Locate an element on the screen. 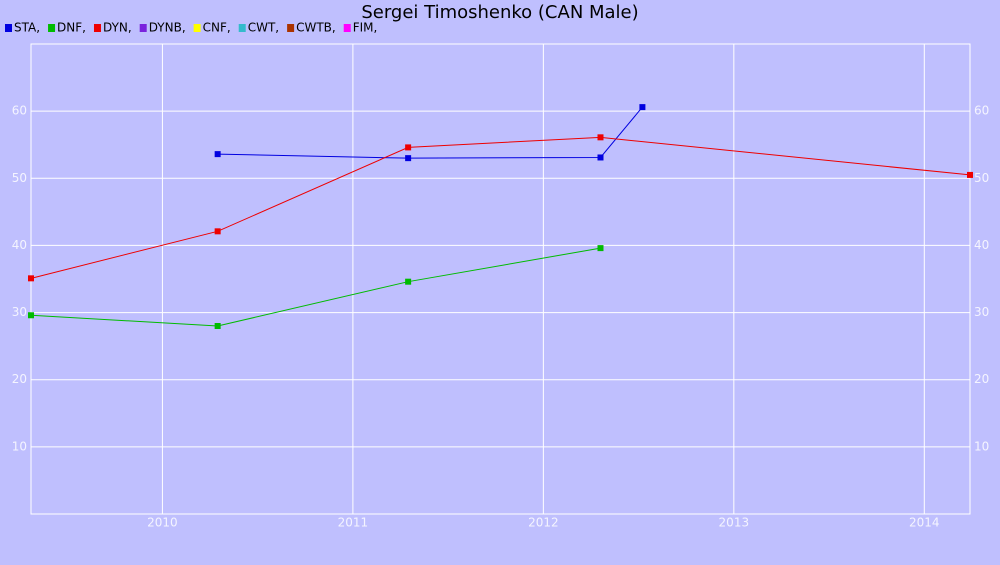 The height and width of the screenshot is (565, 1000). y-tick-label: 30 is located at coordinates (19, 312).